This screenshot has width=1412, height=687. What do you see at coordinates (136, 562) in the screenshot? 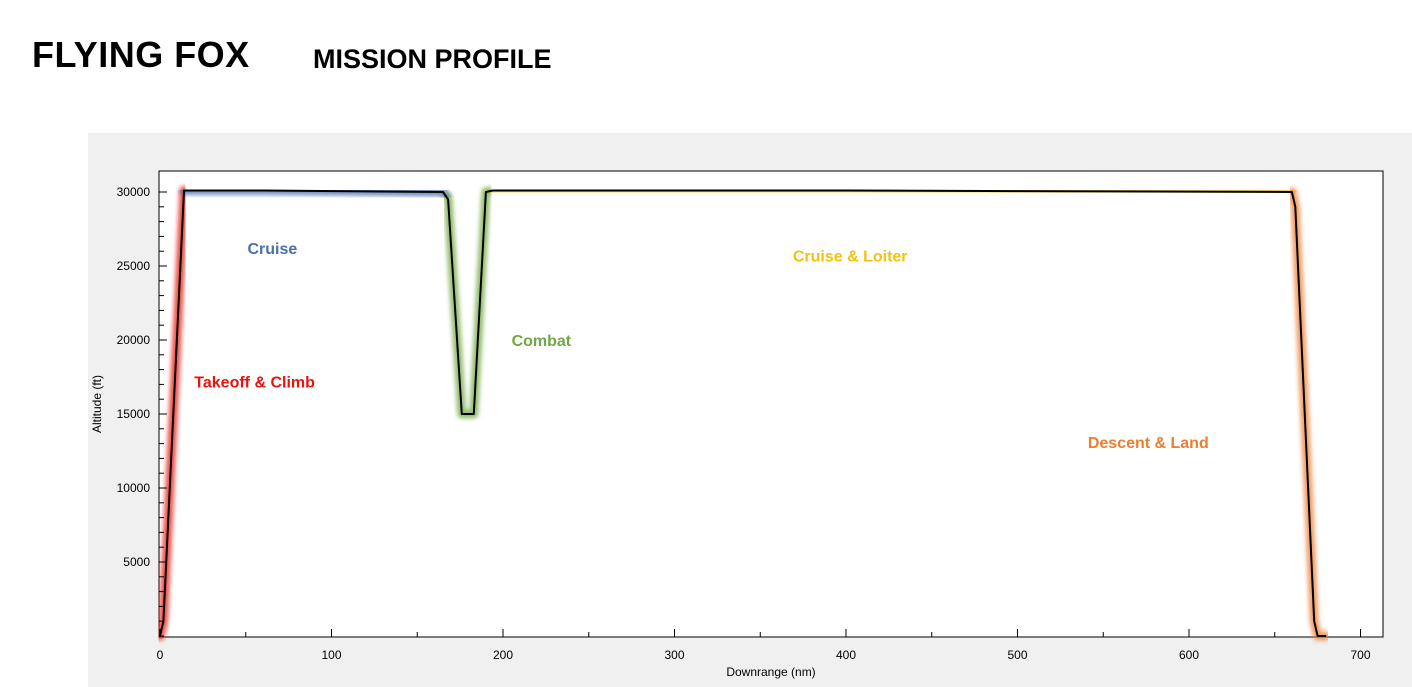
I see `y-tick-label: 5000` at bounding box center [136, 562].